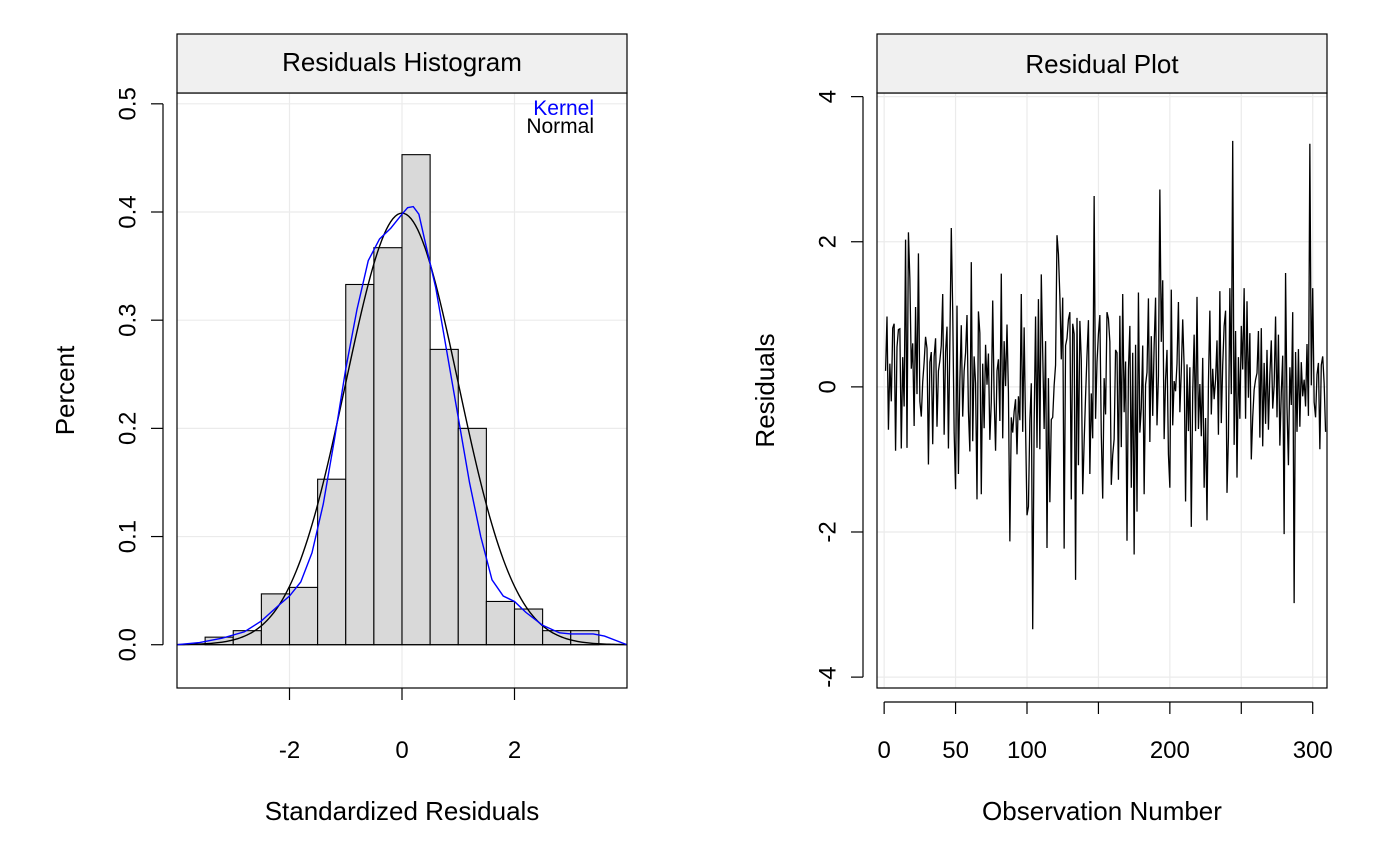 The width and height of the screenshot is (1400, 865). Describe the element at coordinates (400, 726) in the screenshot. I see `histogram-x-axis: -2 0 2` at that location.